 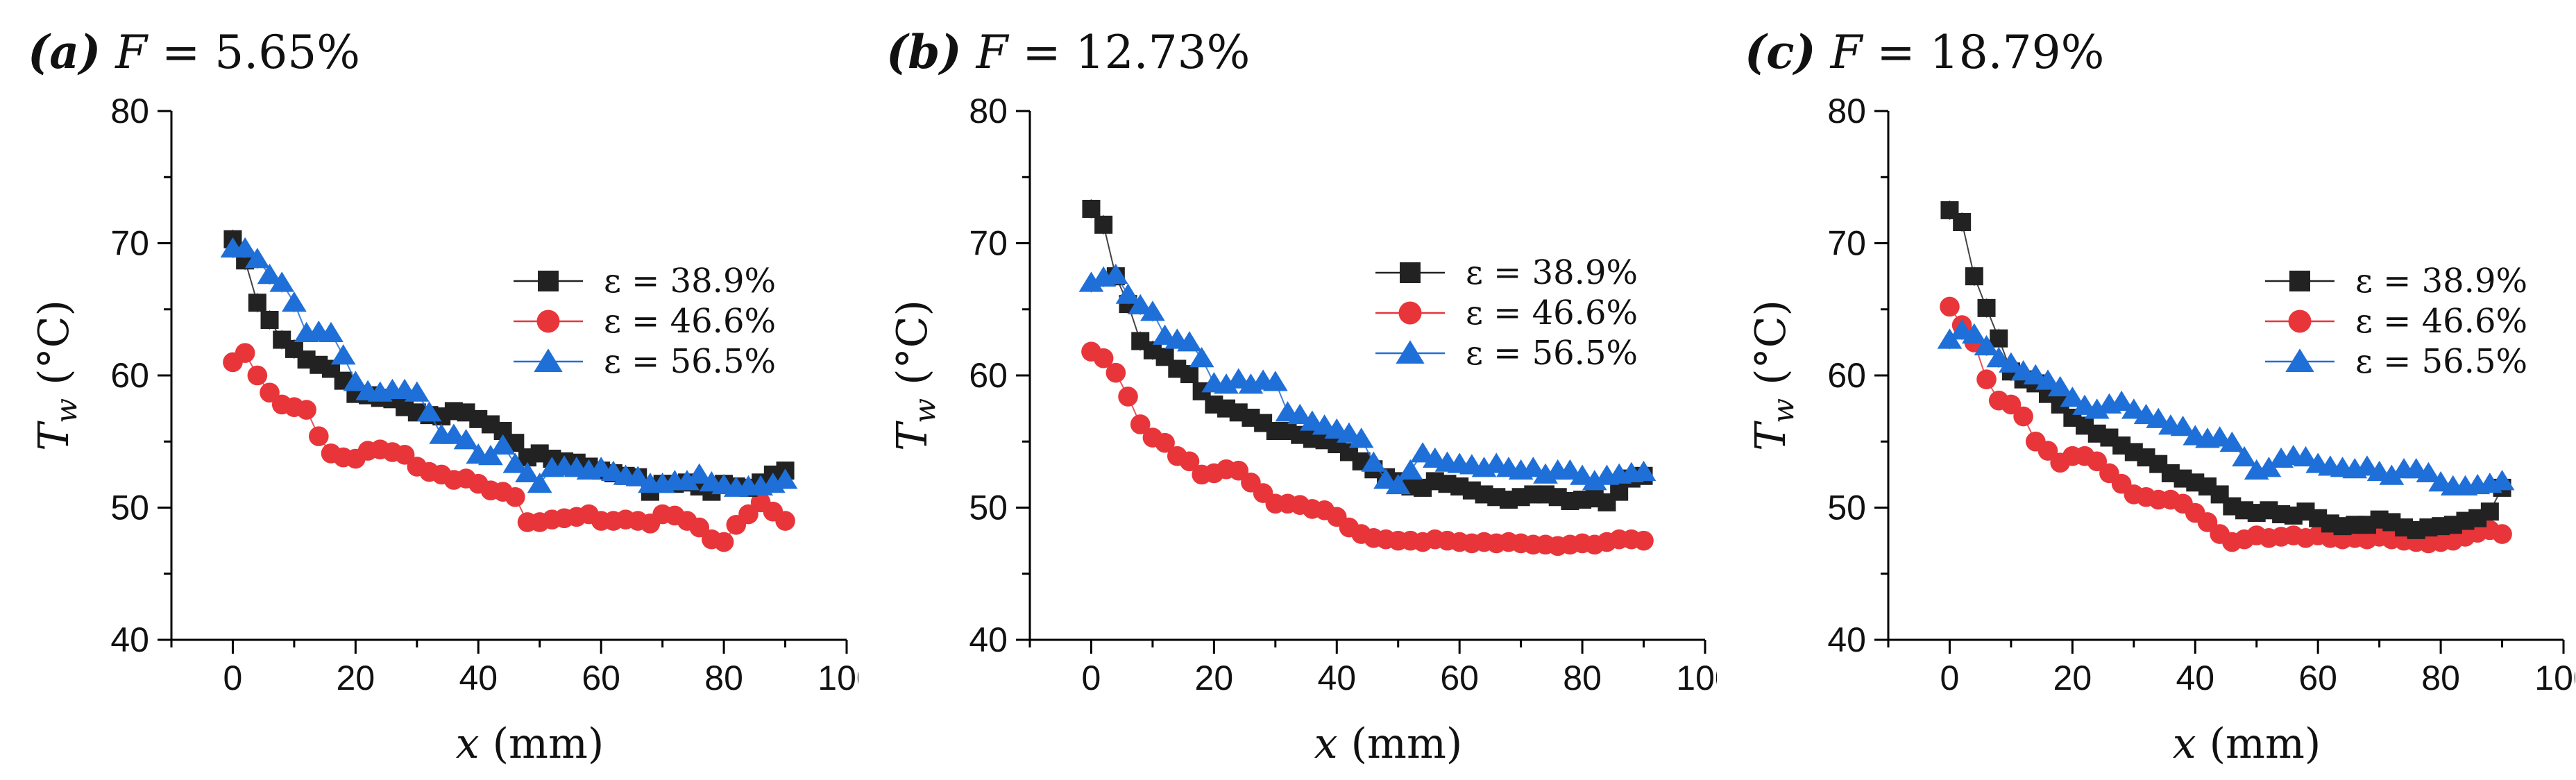 What do you see at coordinates (194, 52) in the screenshot?
I see `chart-title: (a) F = 5.65%` at bounding box center [194, 52].